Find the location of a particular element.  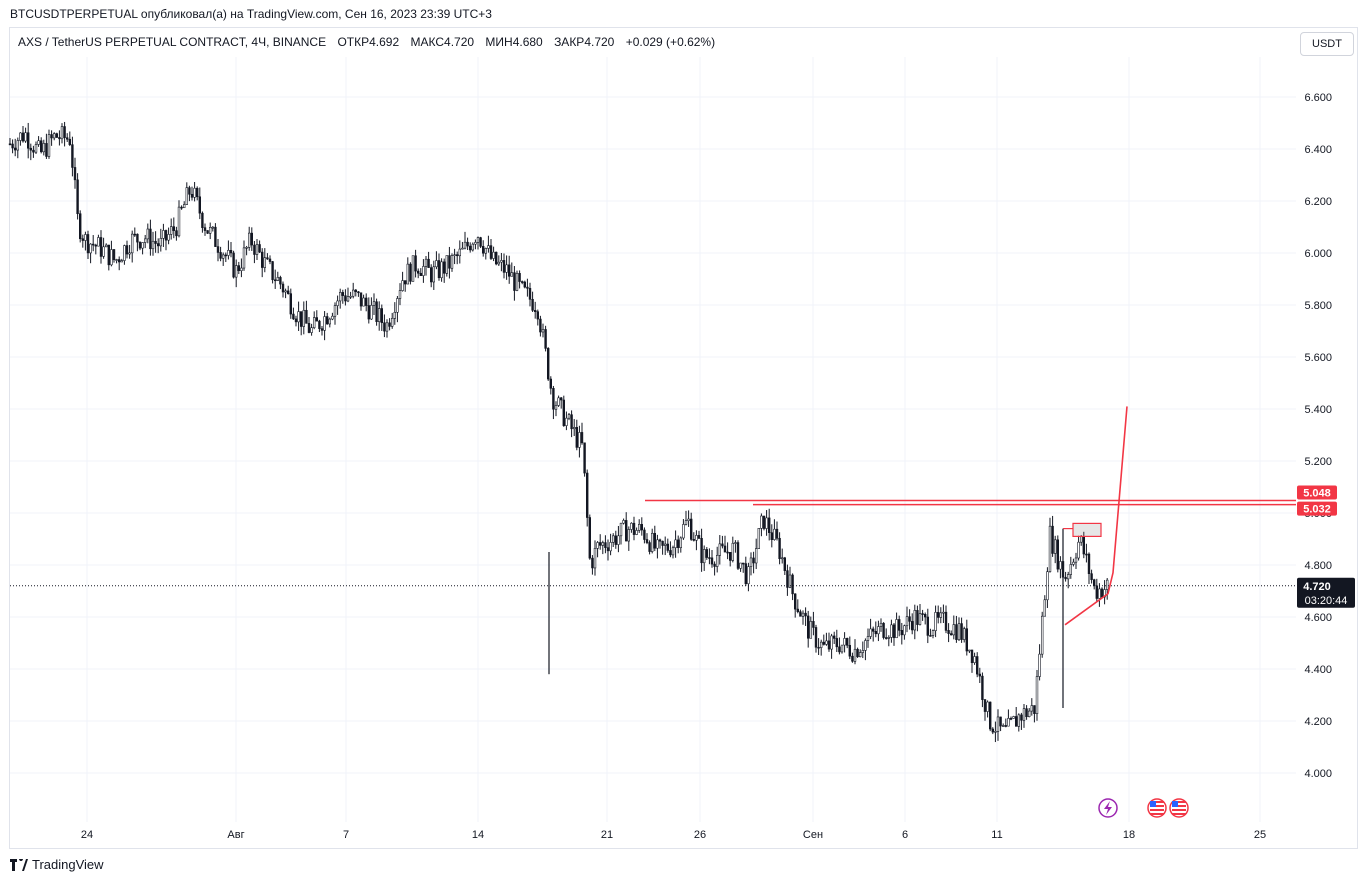

event-icons is located at coordinates (1143, 808).